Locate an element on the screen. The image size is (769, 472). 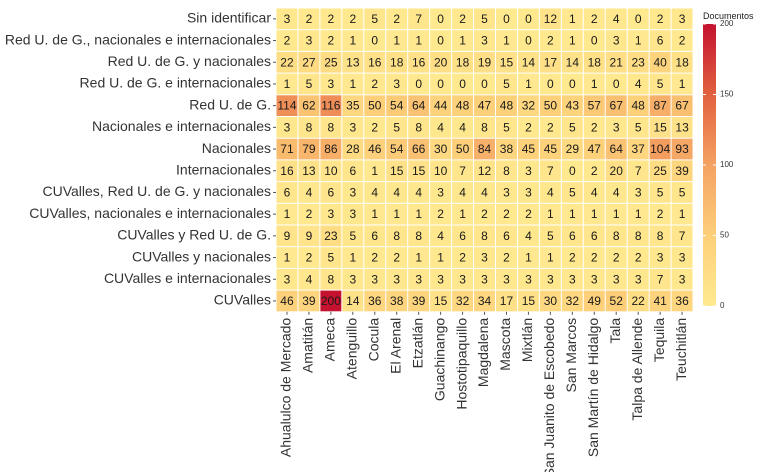
cell-value: 4 is located at coordinates (440, 236).